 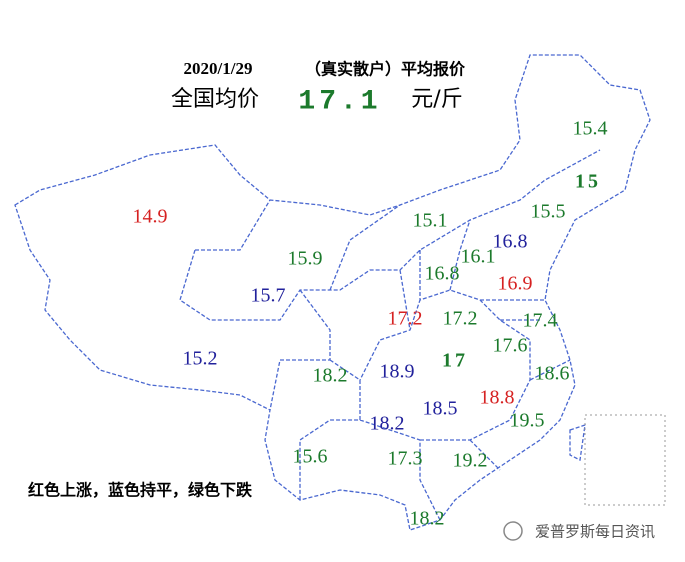 I want to click on watermark-icon, so click(x=513, y=531).